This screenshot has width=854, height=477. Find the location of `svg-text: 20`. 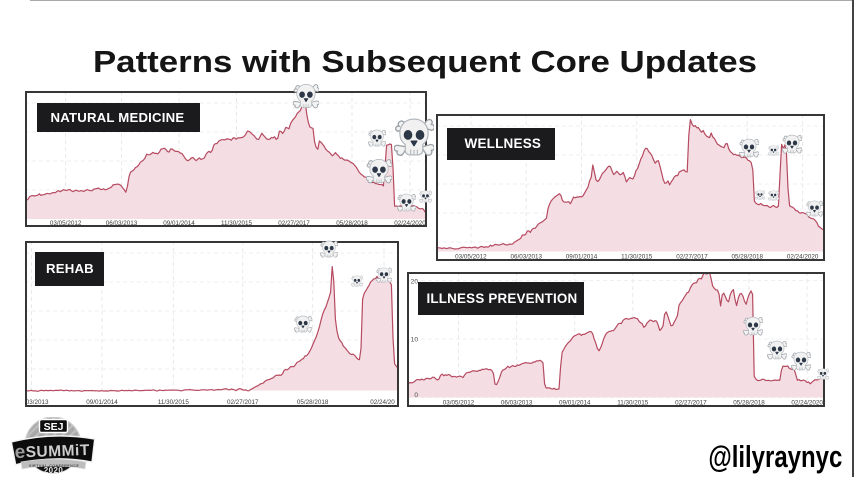

svg-text: 20 is located at coordinates (415, 282).